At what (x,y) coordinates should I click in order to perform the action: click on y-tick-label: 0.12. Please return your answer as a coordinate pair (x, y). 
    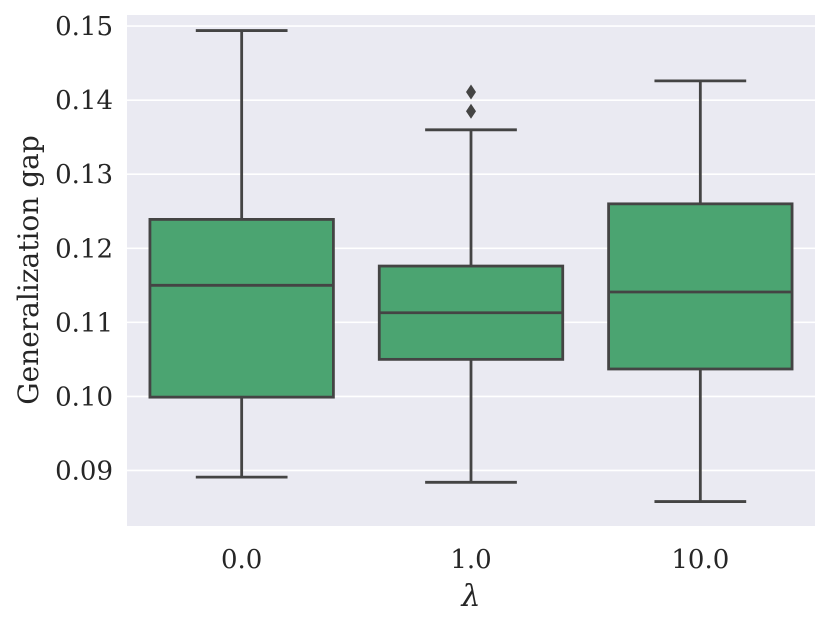
    Looking at the image, I should click on (84, 249).